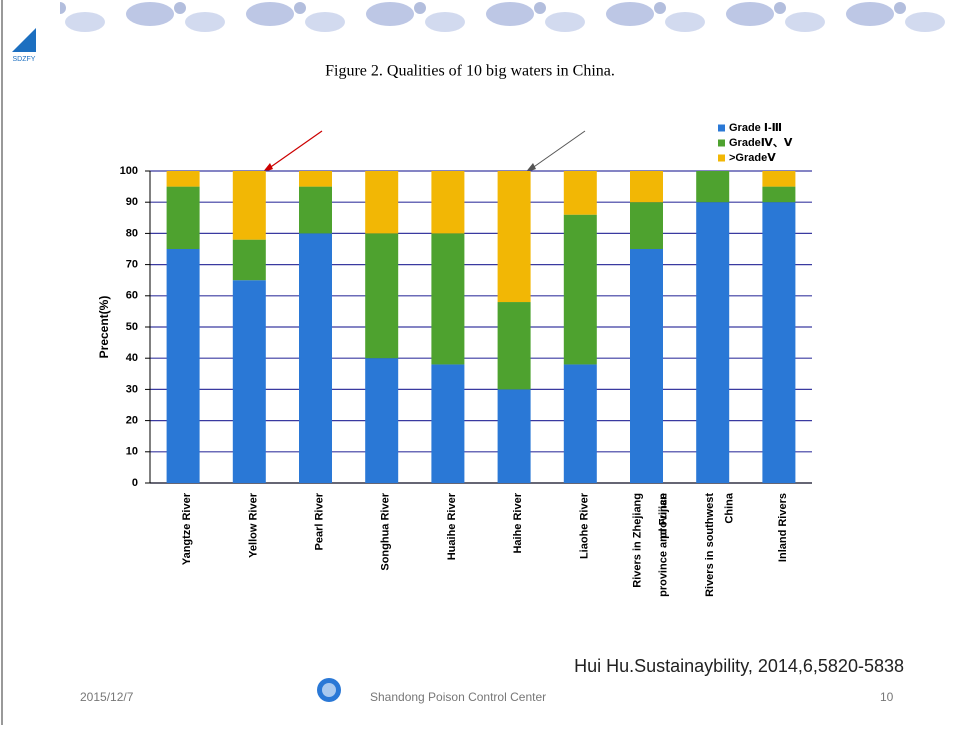 This screenshot has height=730, width=953. I want to click on footer-logo-inner, so click(329, 690).